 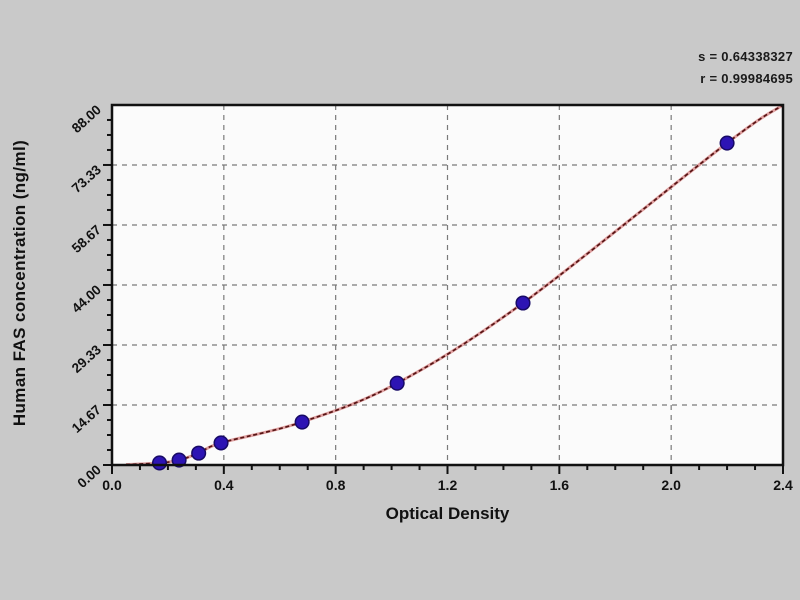 What do you see at coordinates (86, 299) in the screenshot?
I see `y-tick-label: 44.00` at bounding box center [86, 299].